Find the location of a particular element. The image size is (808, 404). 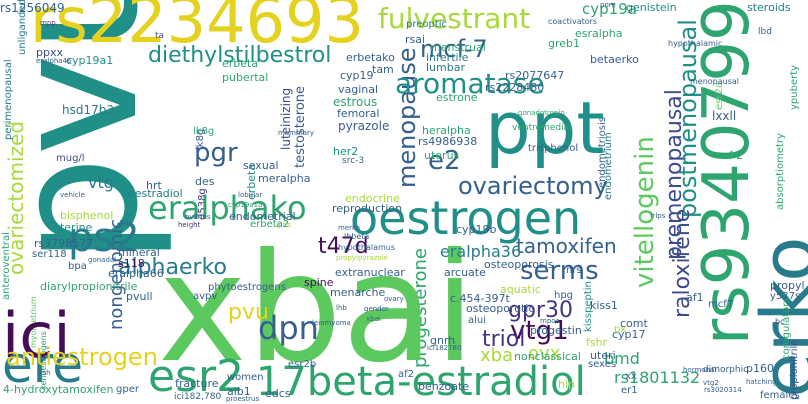

word-greb1: greb1 is located at coordinates (564, 43).